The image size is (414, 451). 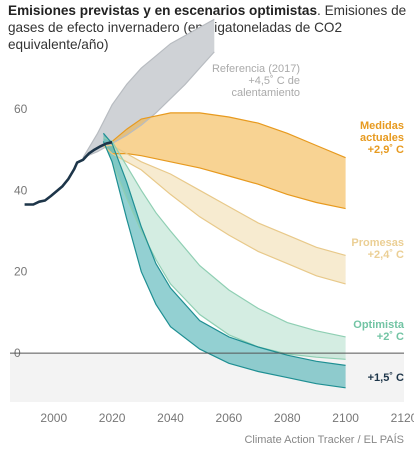 I want to click on y-tick-label-20: 20, so click(x=21, y=272).